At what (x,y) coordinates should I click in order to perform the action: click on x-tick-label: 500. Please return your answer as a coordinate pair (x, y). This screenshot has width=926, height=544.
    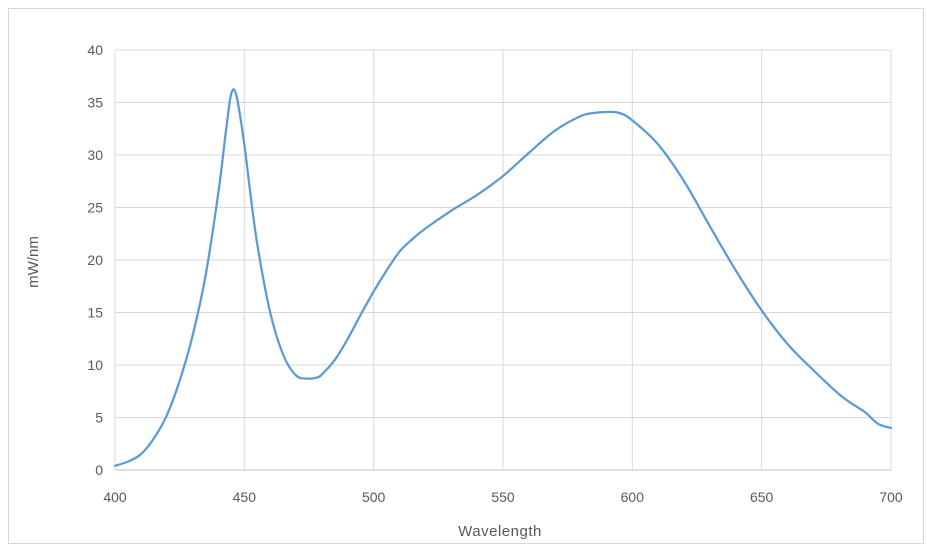
    Looking at the image, I should click on (374, 497).